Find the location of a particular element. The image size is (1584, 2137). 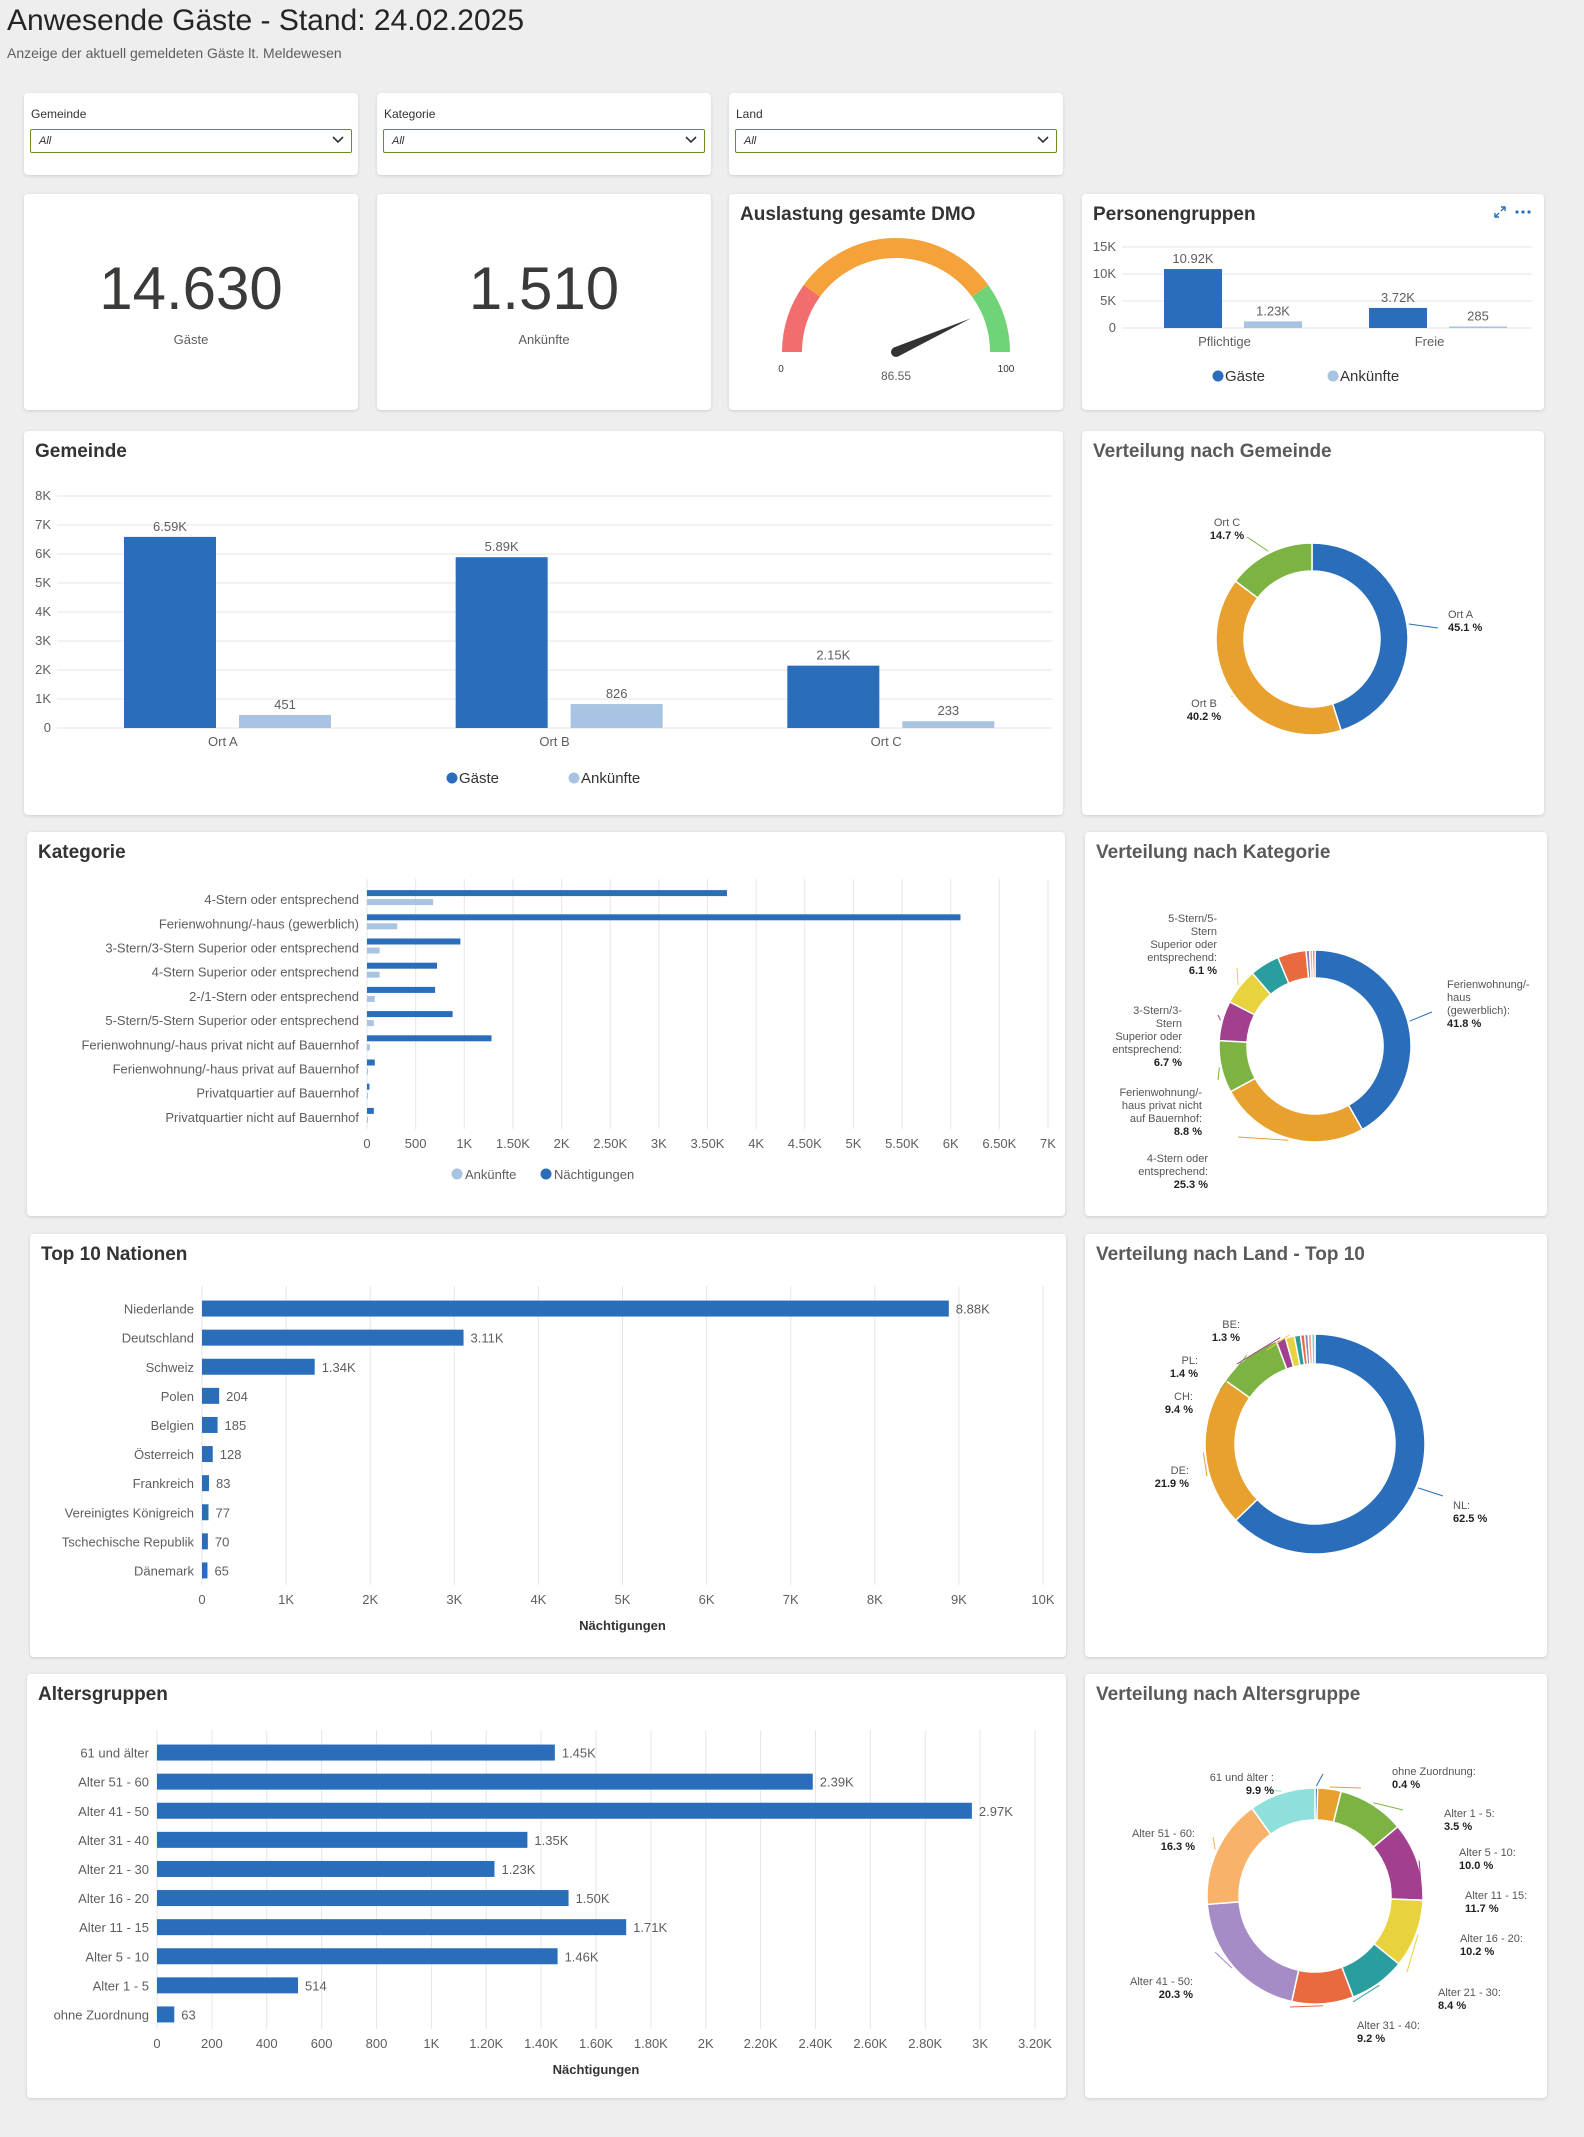

slice-percent: 9.4 % is located at coordinates (1179, 1410).